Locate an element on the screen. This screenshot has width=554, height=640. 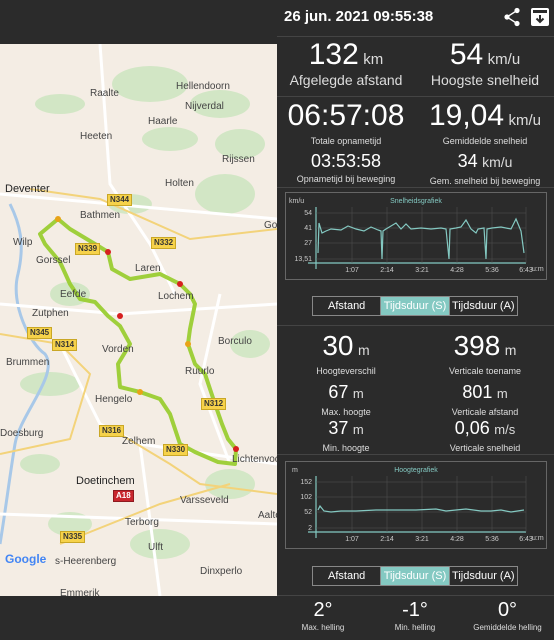
speed-chart-ytick-3: 13,51 is located at coordinates (303, 259).